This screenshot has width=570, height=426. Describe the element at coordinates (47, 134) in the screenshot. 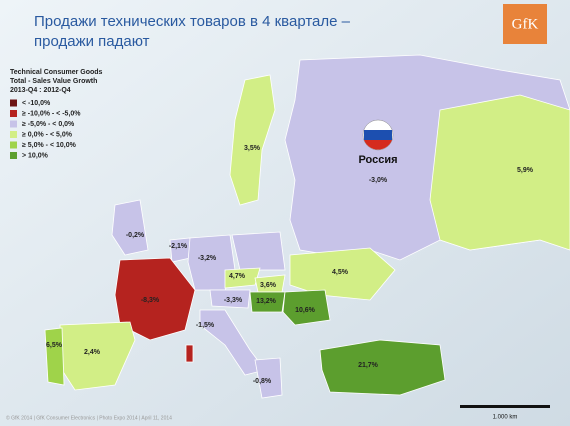

I see `legend-label: ≥ 0,0% - < 5,0%` at that location.